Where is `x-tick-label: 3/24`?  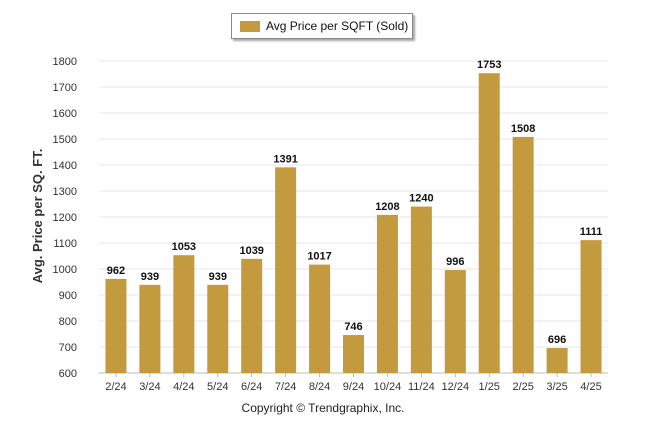 x-tick-label: 3/24 is located at coordinates (149, 387).